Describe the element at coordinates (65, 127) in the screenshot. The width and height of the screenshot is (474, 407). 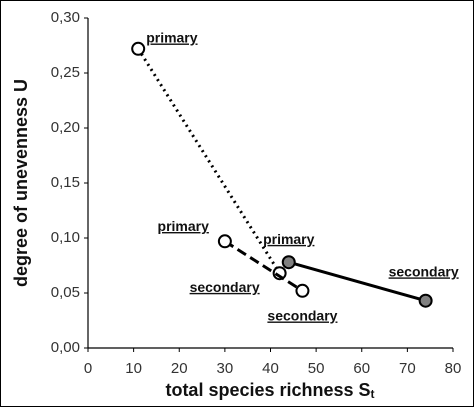
I see `y-tick-label: 0,20` at that location.